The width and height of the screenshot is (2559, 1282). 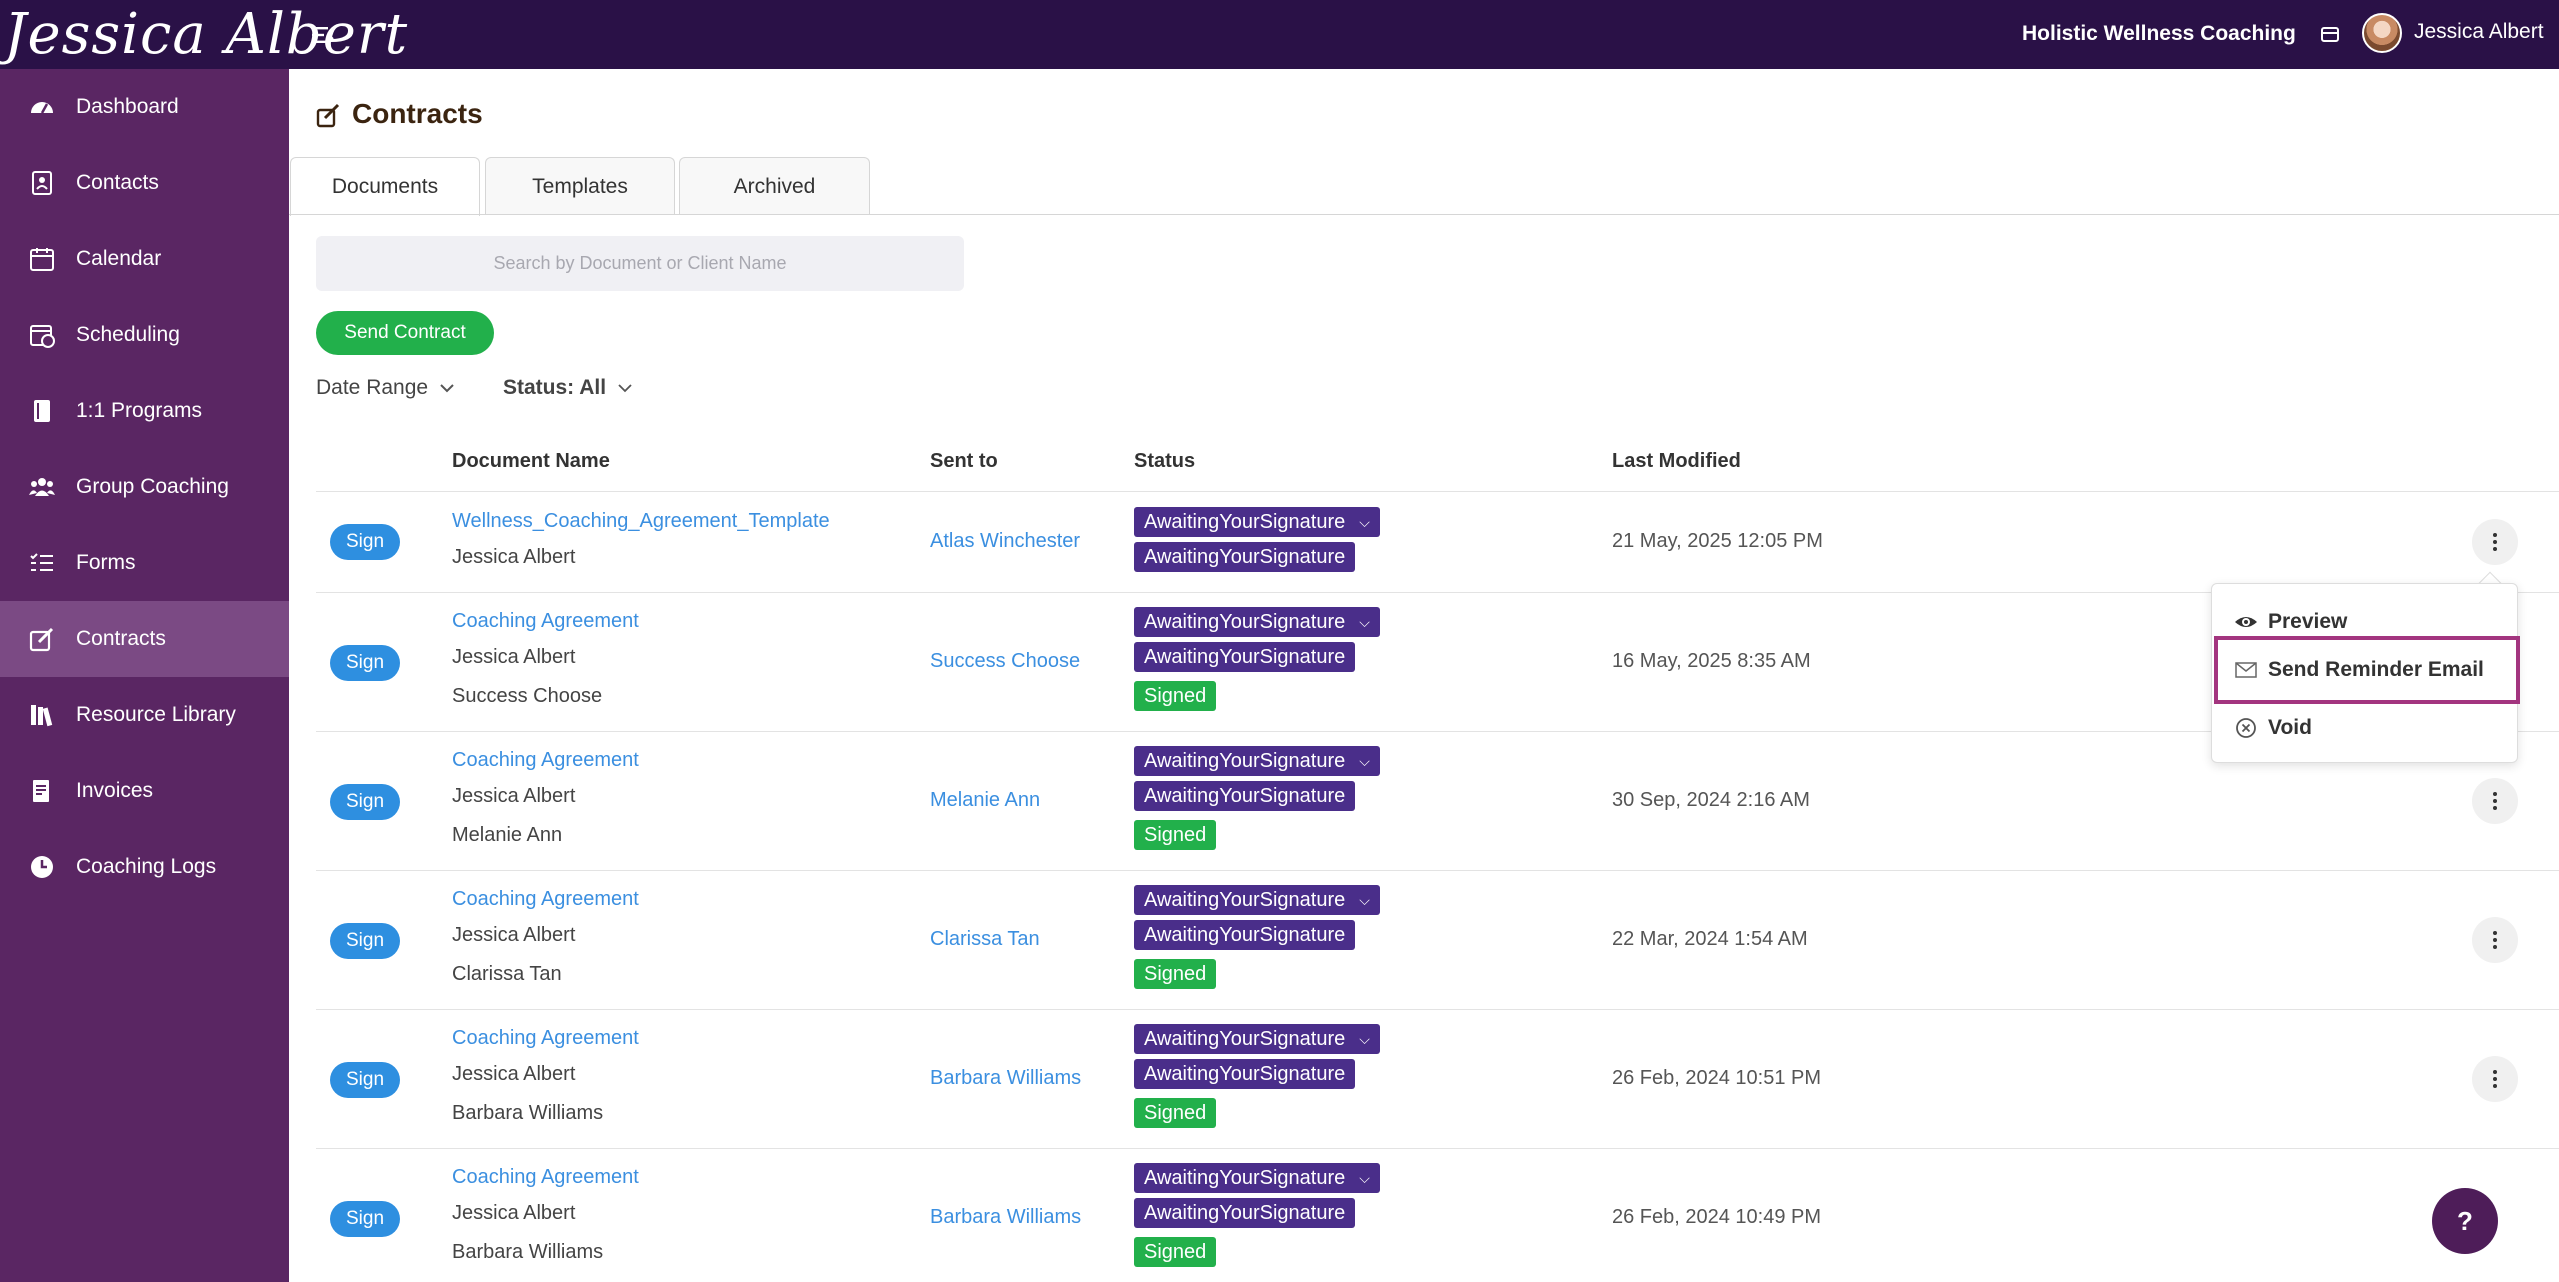 What do you see at coordinates (144, 563) in the screenshot?
I see `sidebar-item-forms: Forms` at bounding box center [144, 563].